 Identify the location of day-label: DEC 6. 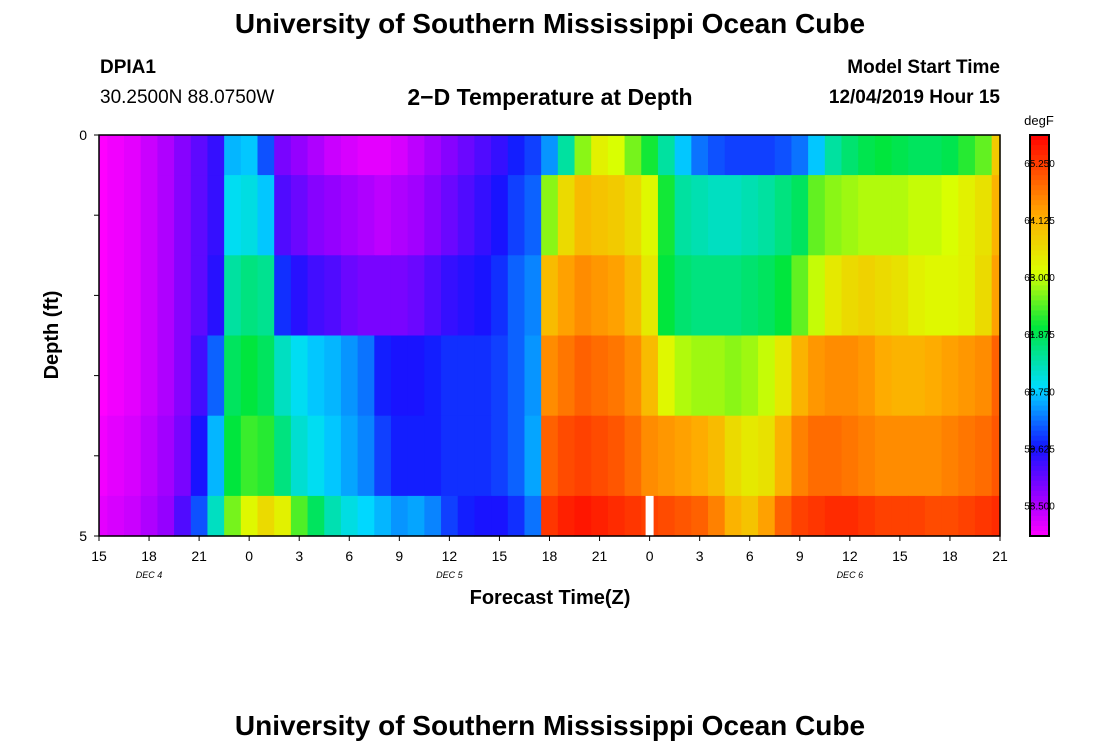
(850, 575).